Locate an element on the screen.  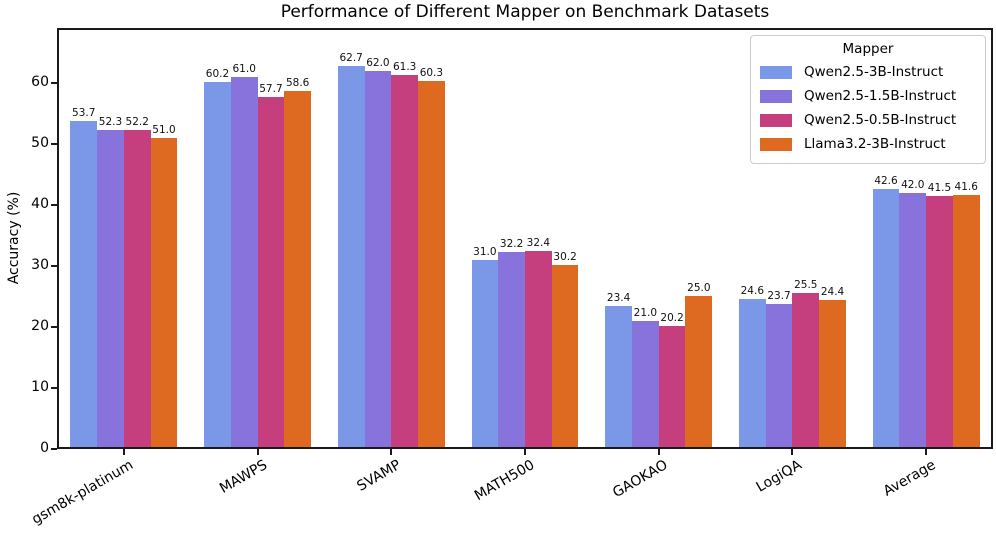
legend-label: Llama3.2-3B-Instruct is located at coordinates (875, 144).